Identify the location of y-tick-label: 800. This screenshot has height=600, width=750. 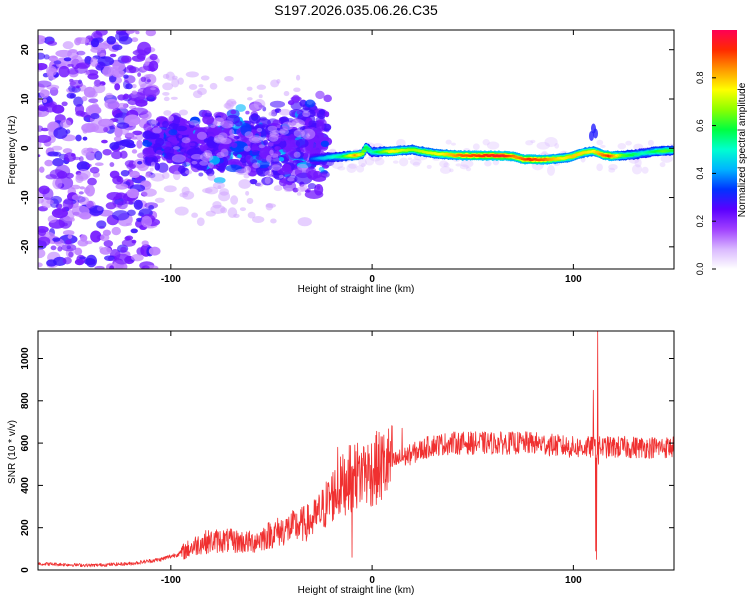
(25, 400).